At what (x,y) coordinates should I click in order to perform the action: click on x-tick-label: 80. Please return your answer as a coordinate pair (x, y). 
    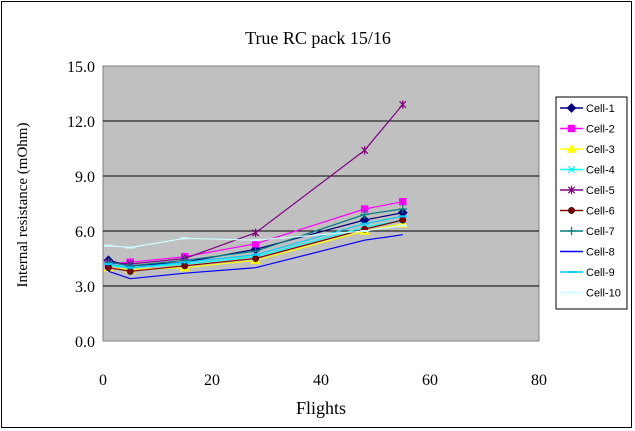
    Looking at the image, I should click on (539, 380).